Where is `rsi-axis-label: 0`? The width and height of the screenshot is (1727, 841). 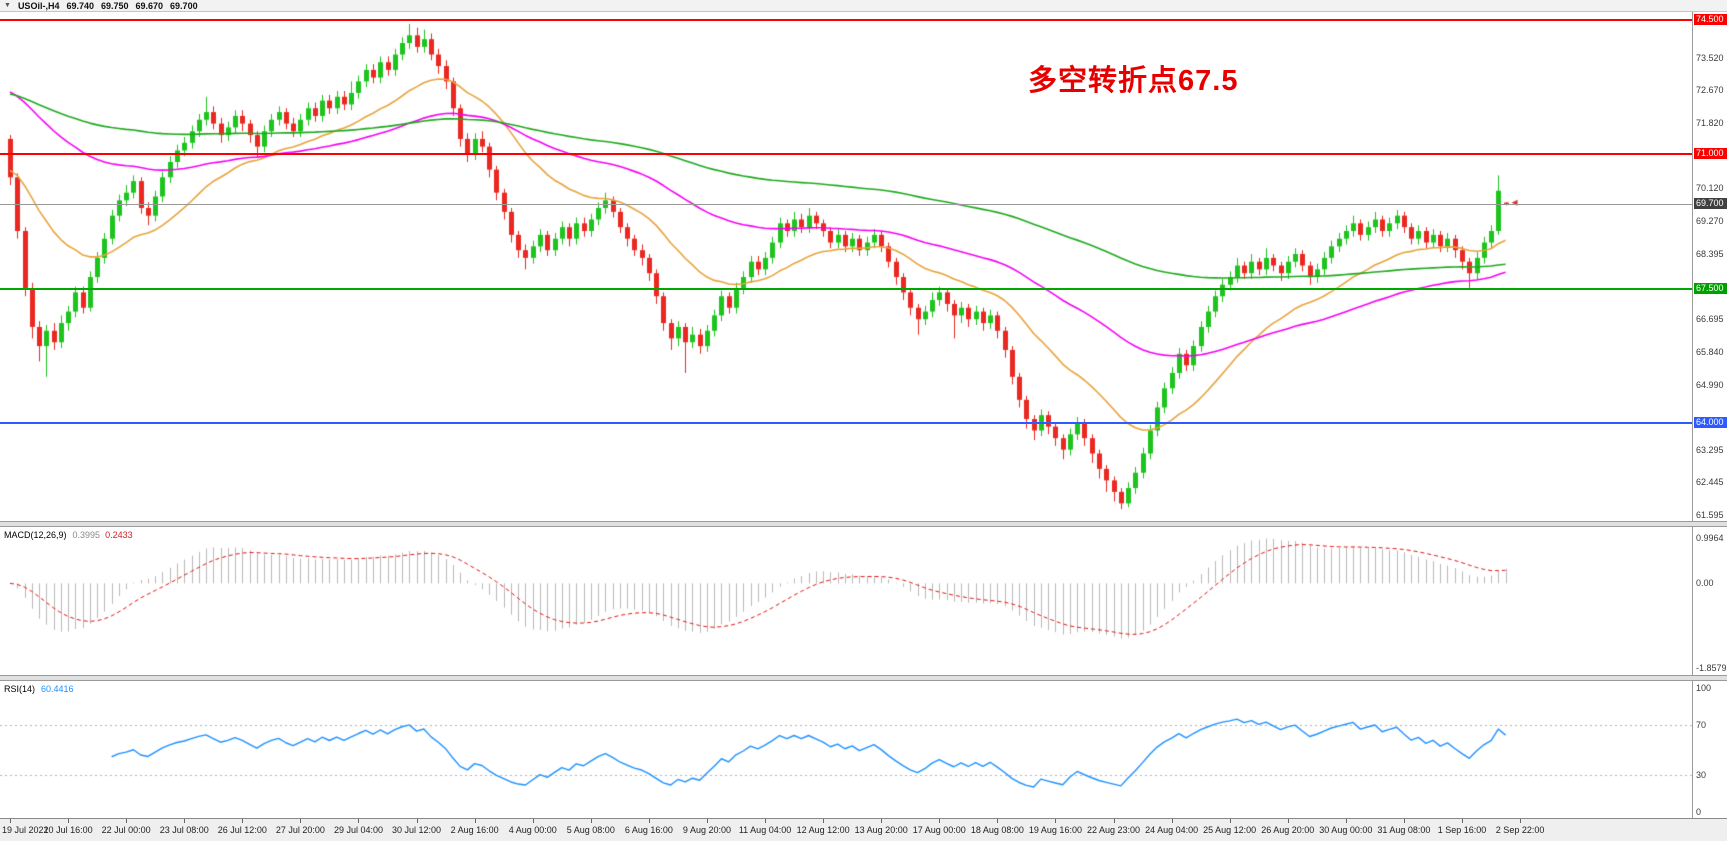 rsi-axis-label: 0 is located at coordinates (1699, 812).